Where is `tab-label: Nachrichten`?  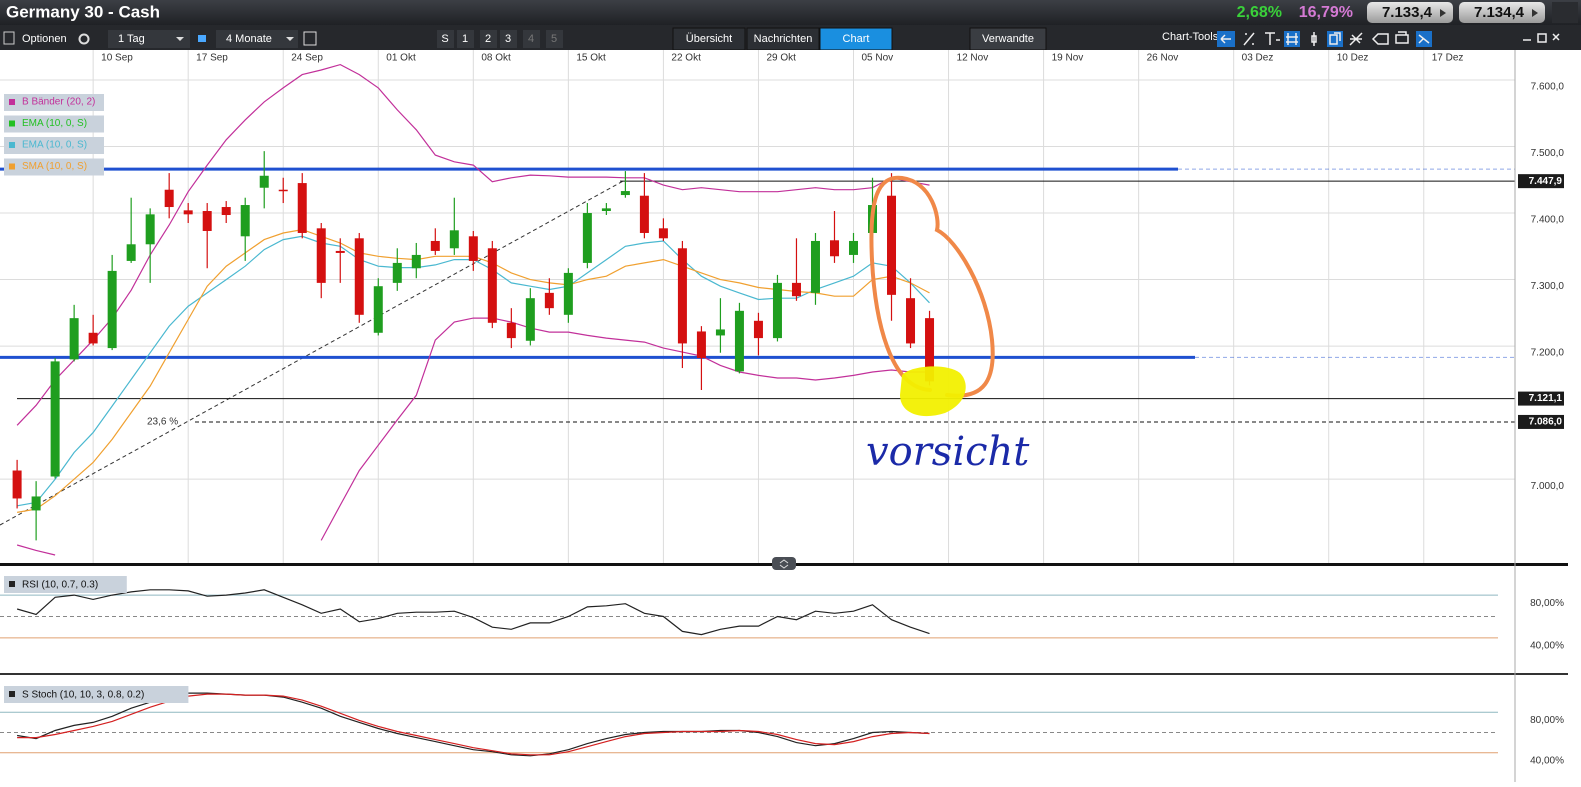 tab-label: Nachrichten is located at coordinates (783, 39).